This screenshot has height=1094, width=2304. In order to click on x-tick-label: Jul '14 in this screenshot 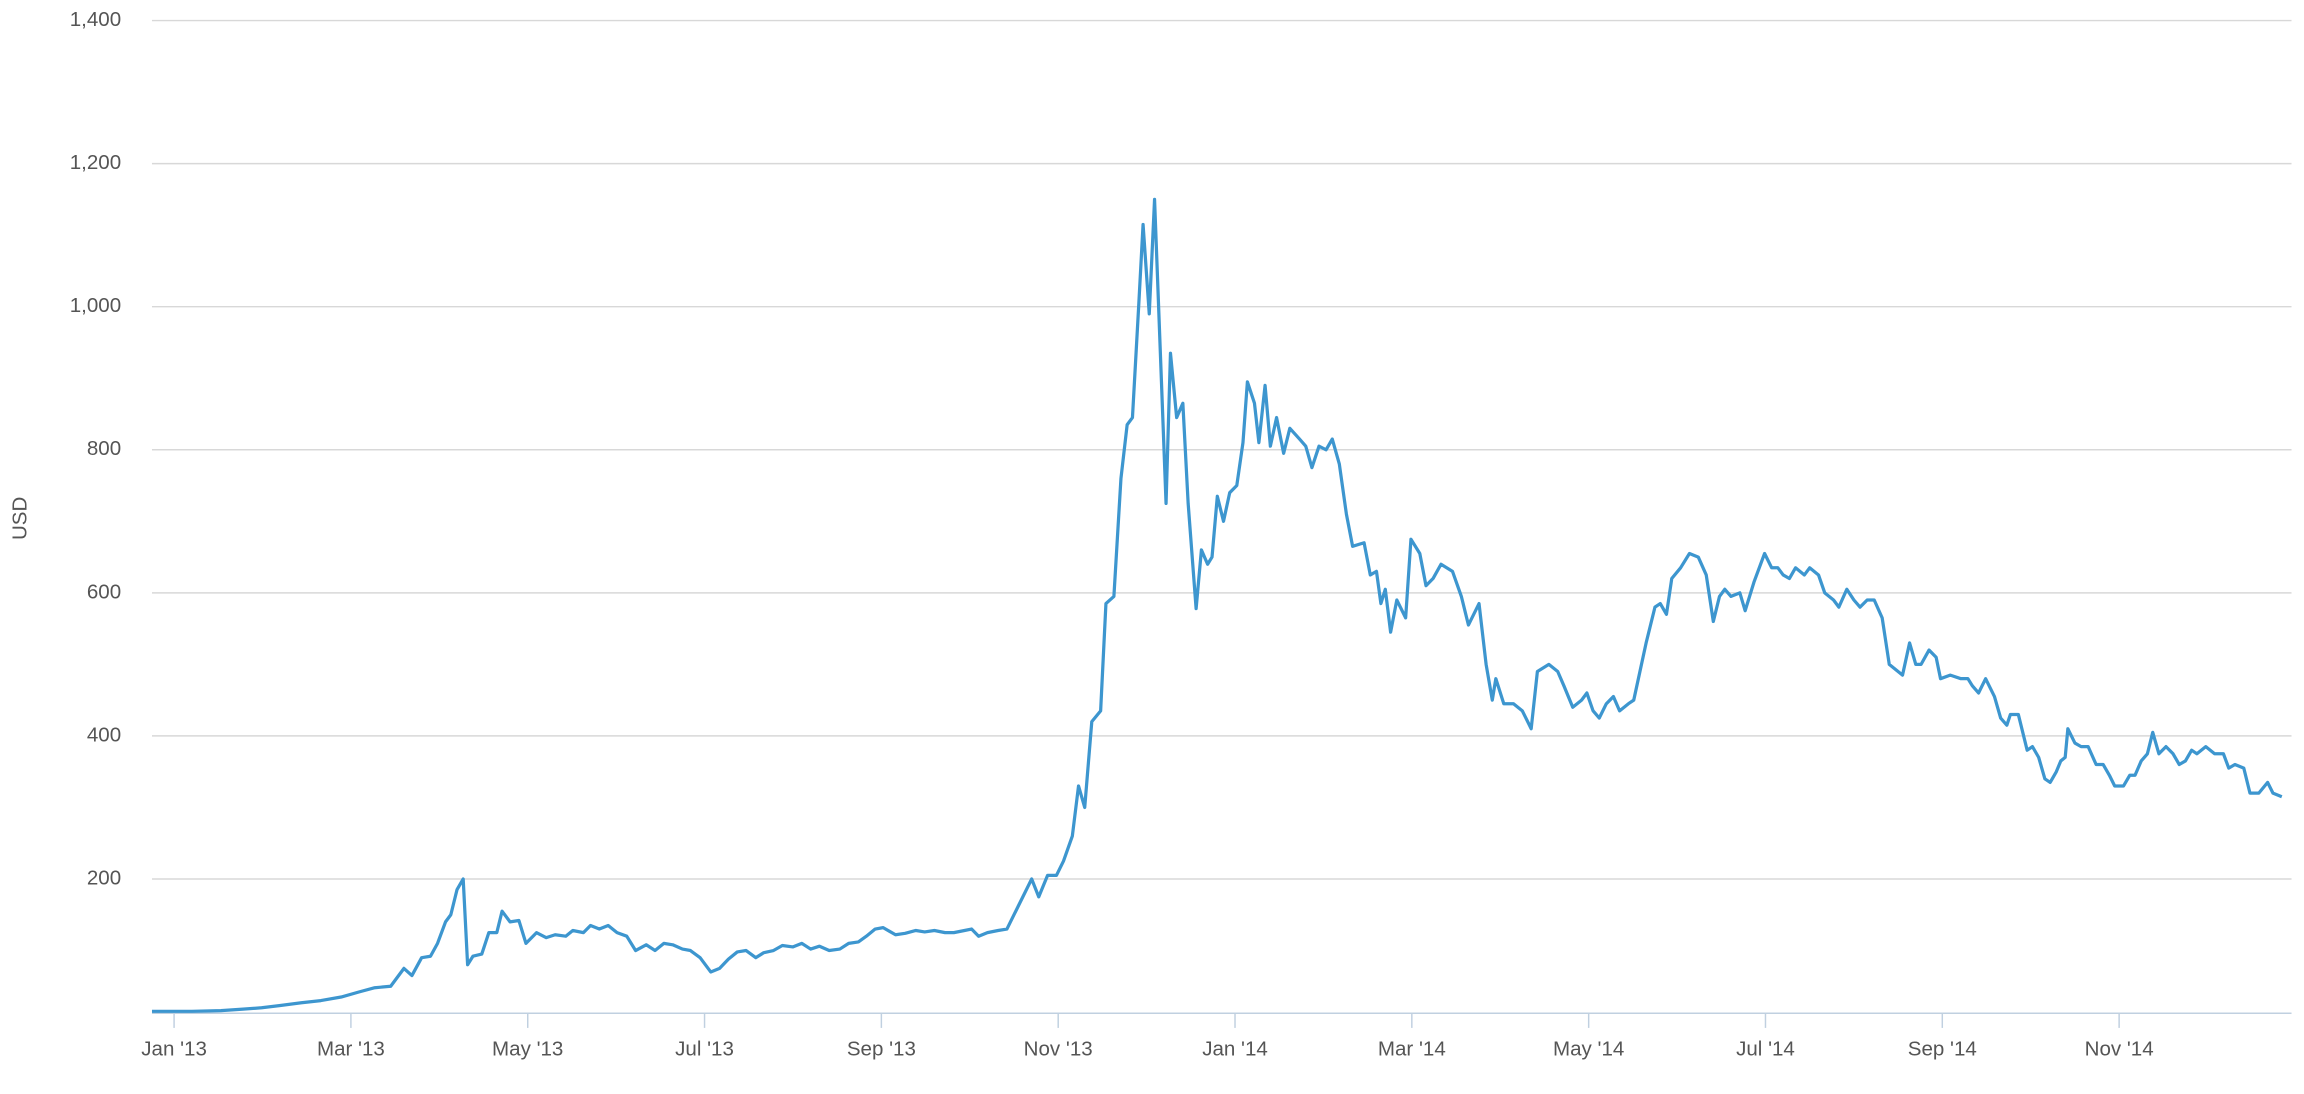, I will do `click(1765, 1048)`.